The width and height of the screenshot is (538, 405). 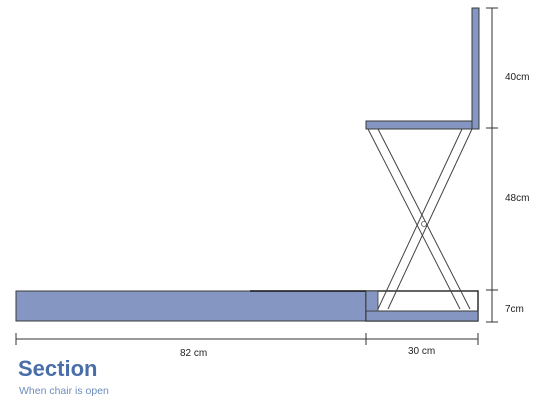 What do you see at coordinates (421, 351) in the screenshot?
I see `seat-depth-label: 30 cm` at bounding box center [421, 351].